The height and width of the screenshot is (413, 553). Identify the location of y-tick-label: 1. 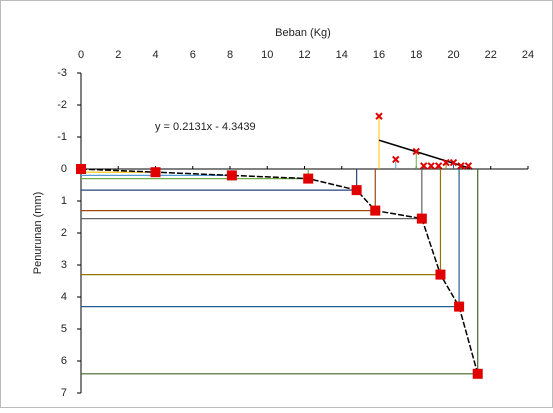
(64, 201).